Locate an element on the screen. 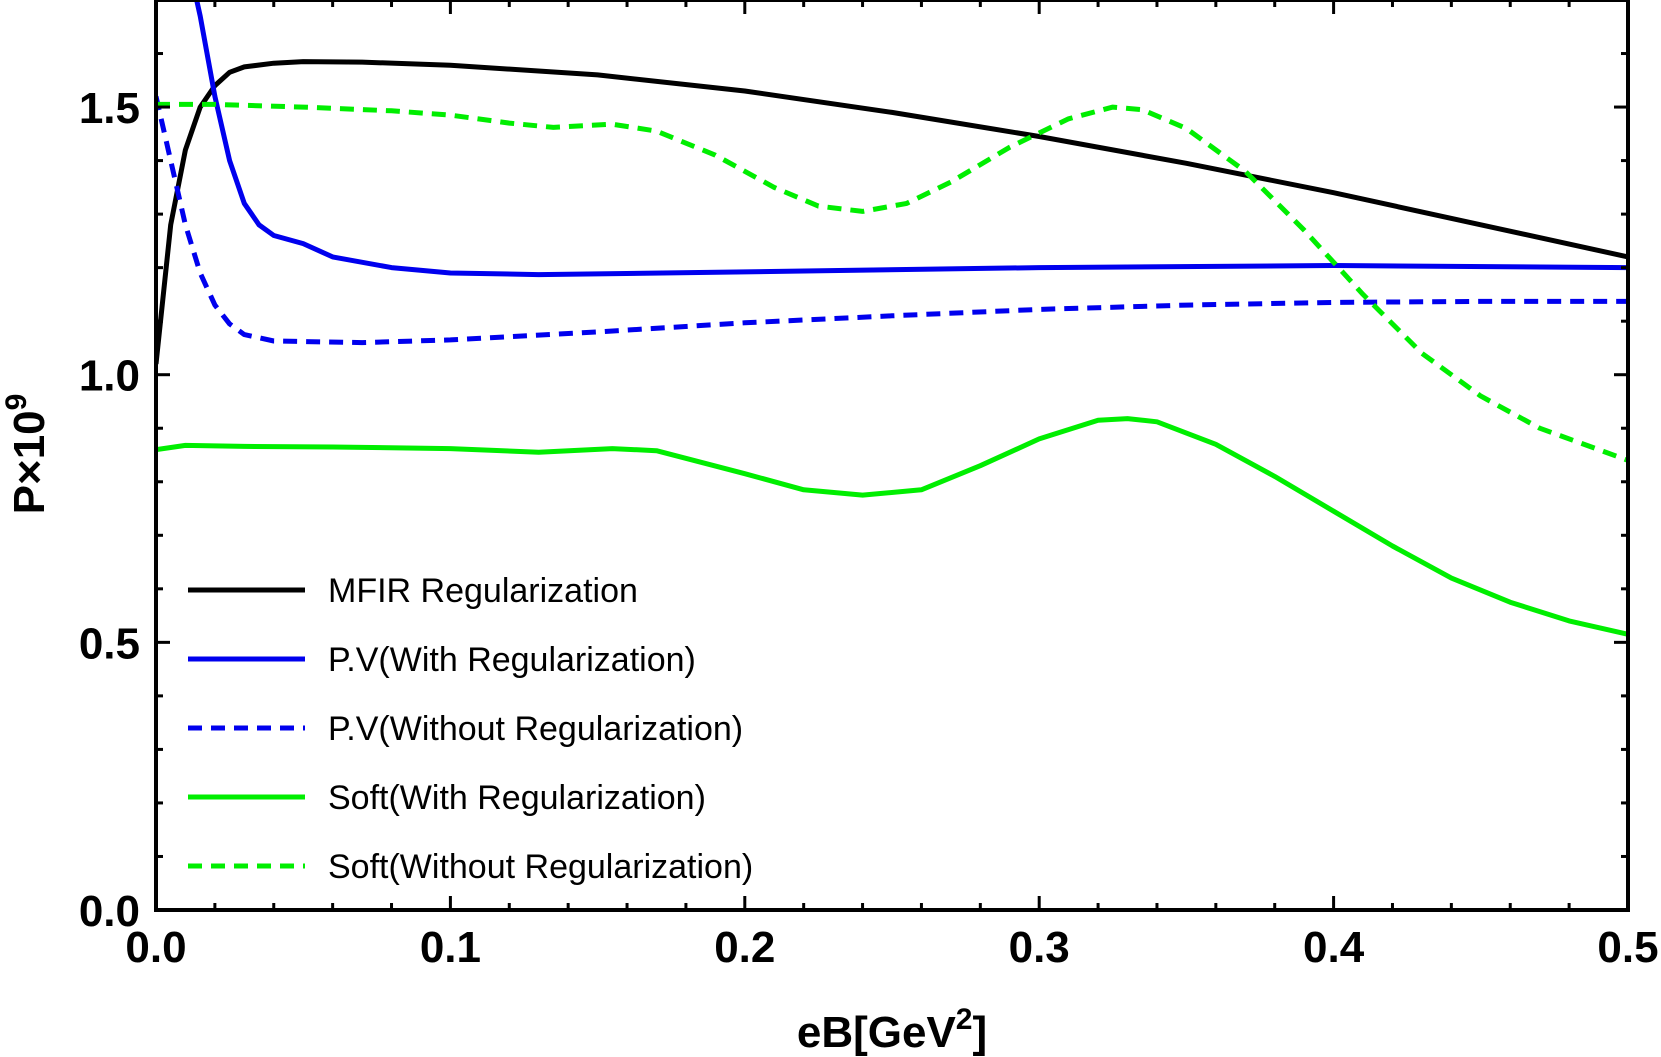  x-tick-label: 0.2 is located at coordinates (744, 947).